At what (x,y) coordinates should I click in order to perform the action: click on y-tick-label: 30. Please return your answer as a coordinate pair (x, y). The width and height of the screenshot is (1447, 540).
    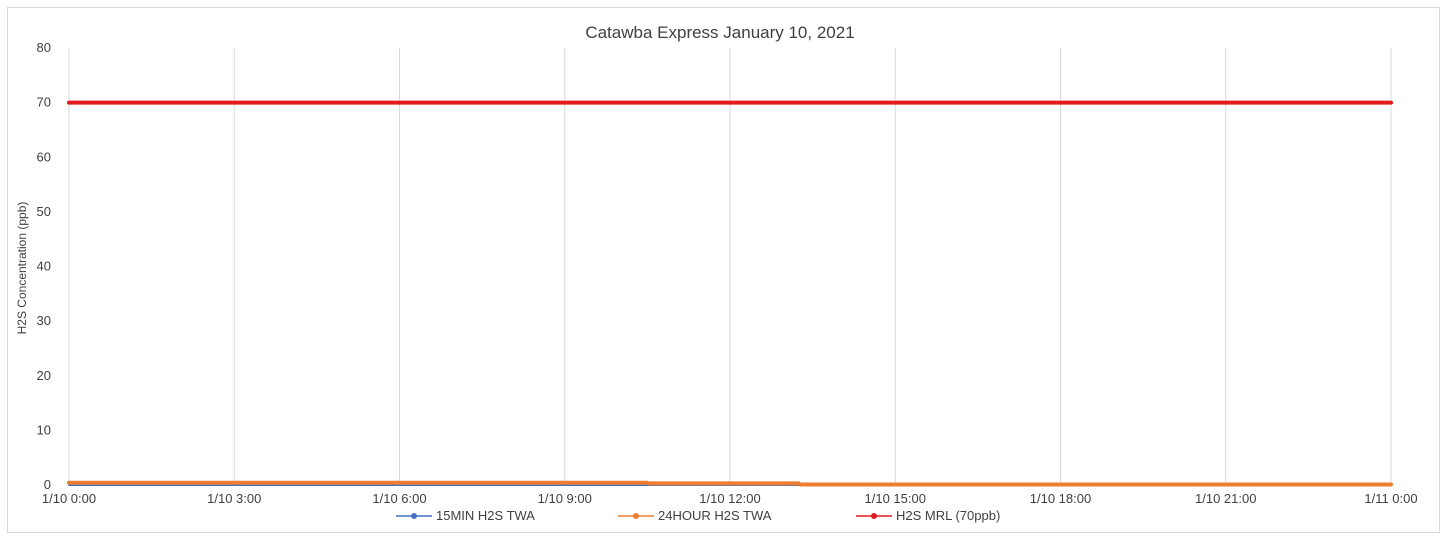
    Looking at the image, I should click on (44, 320).